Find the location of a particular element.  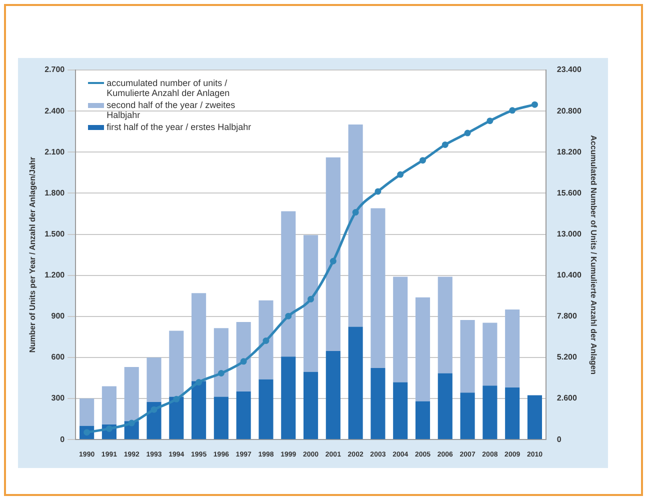

y2-axis-title: Accumulated Number of Units / Kumulierte Anzahl der Anlagen is located at coordinates (593, 255).